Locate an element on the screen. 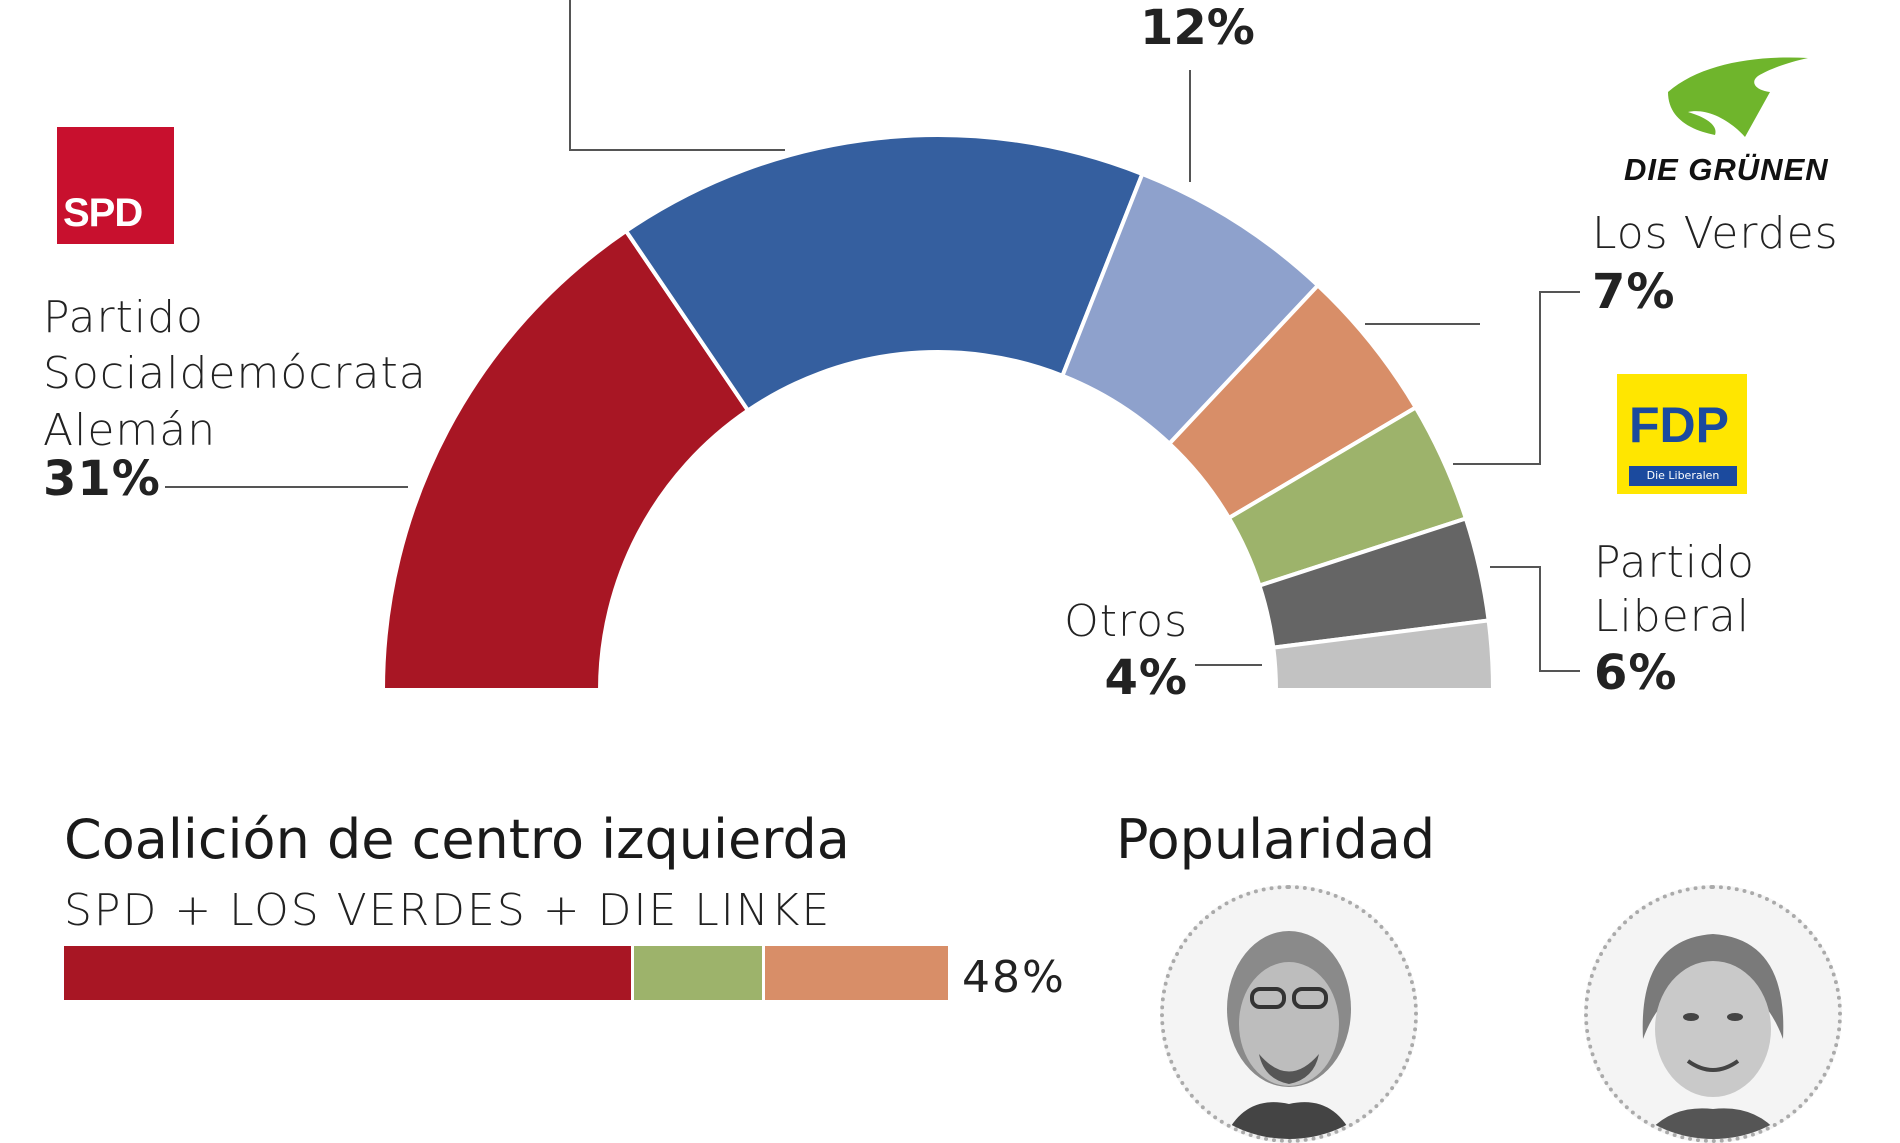 The height and width of the screenshot is (1143, 1900). leader-line-verdes is located at coordinates (1516, 378).